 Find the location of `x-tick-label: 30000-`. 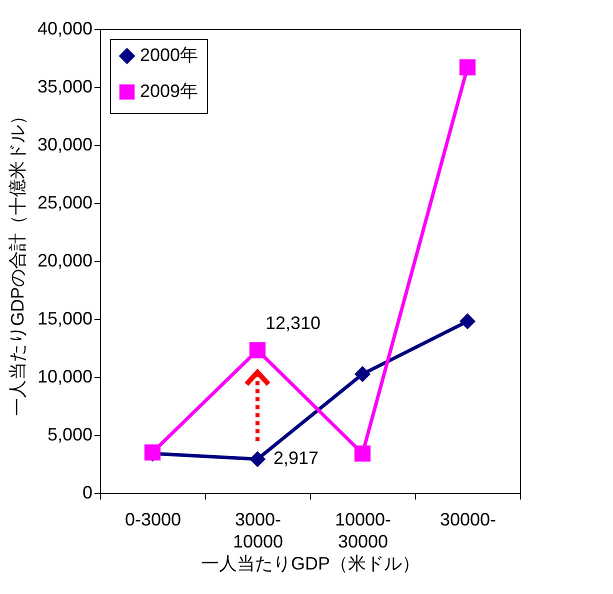

x-tick-label: 30000- is located at coordinates (468, 520).